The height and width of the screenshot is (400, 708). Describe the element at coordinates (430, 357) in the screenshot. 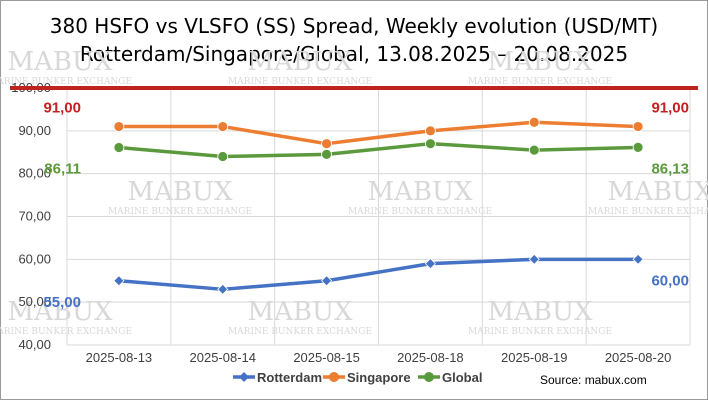

I see `x-tick-label: 2025-08-18` at that location.